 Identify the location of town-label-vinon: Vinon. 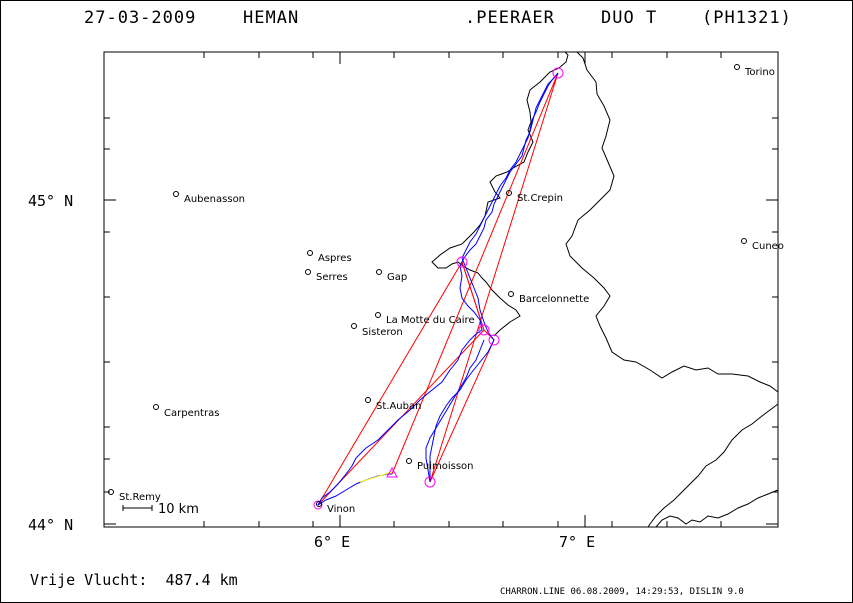
(341, 509).